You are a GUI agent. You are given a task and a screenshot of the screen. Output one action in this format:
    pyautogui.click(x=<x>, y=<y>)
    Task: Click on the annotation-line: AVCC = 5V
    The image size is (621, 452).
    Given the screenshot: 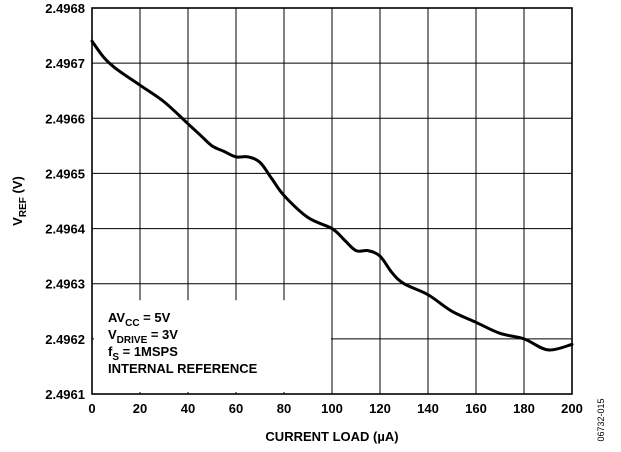 What is the action you would take?
    pyautogui.click(x=139, y=319)
    